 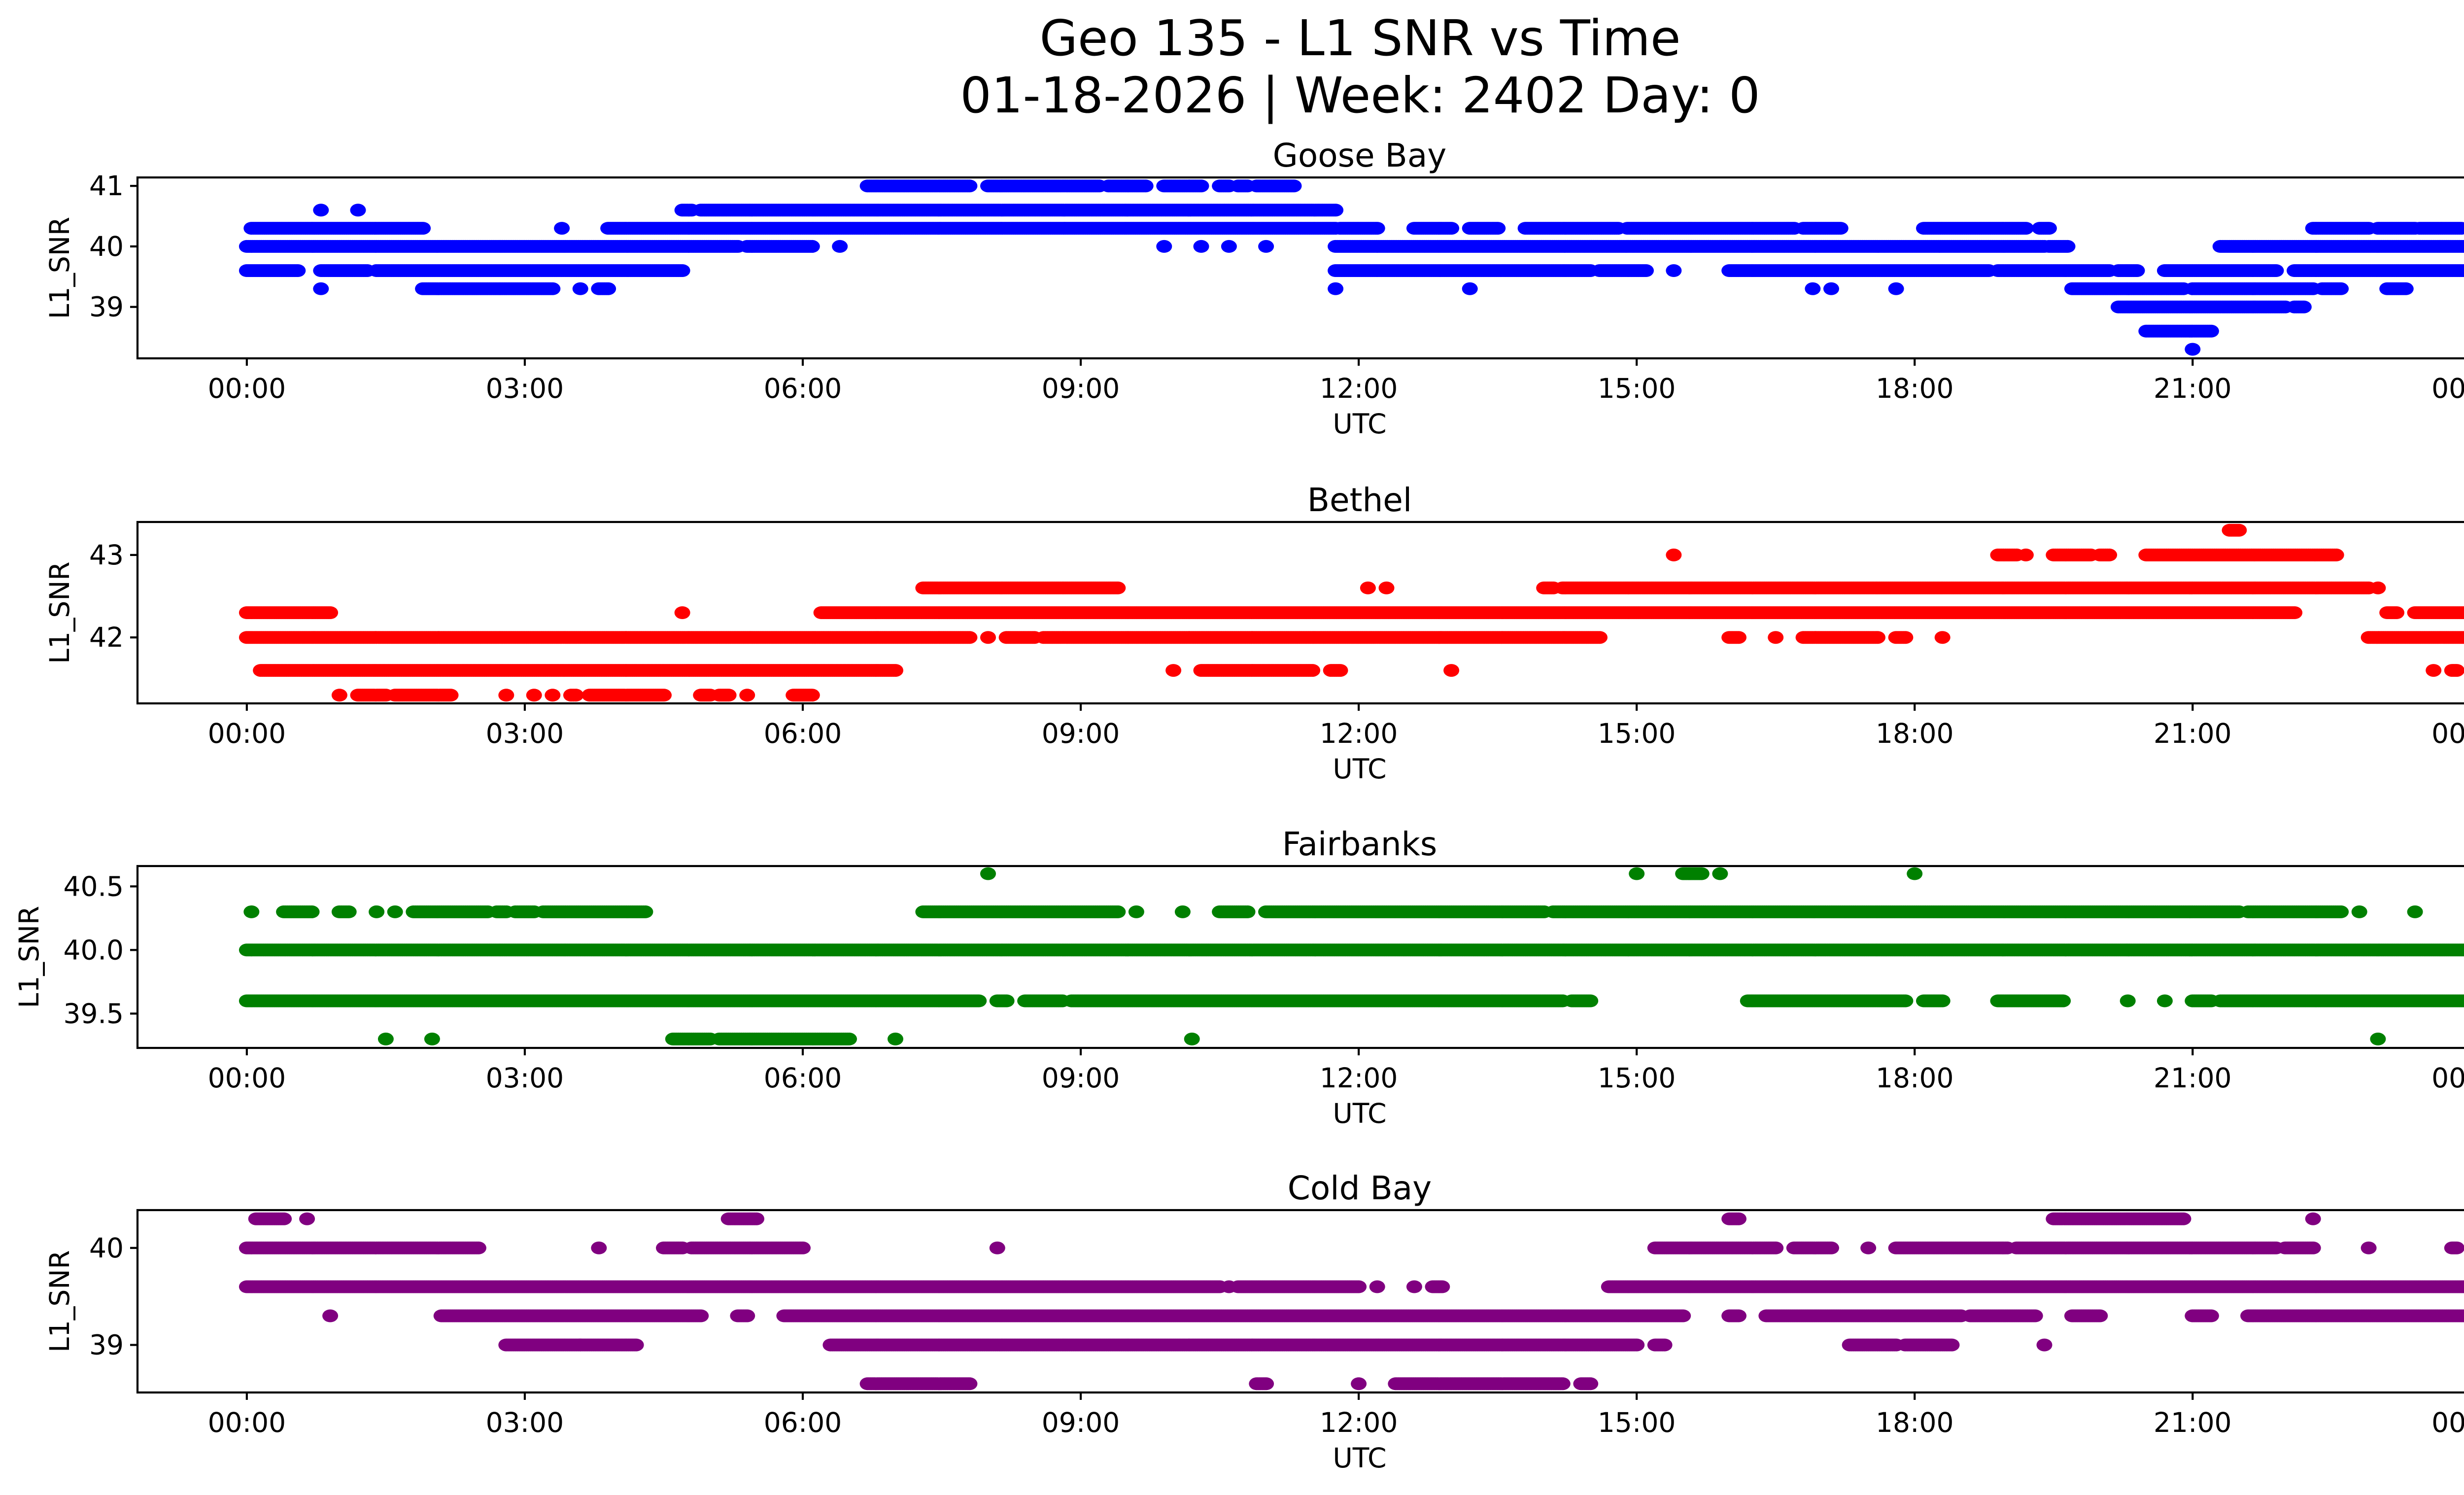 I want to click on chart-subtitle: 01-18-2026 | Week: 2402 Day: 0, so click(x=1360, y=95).